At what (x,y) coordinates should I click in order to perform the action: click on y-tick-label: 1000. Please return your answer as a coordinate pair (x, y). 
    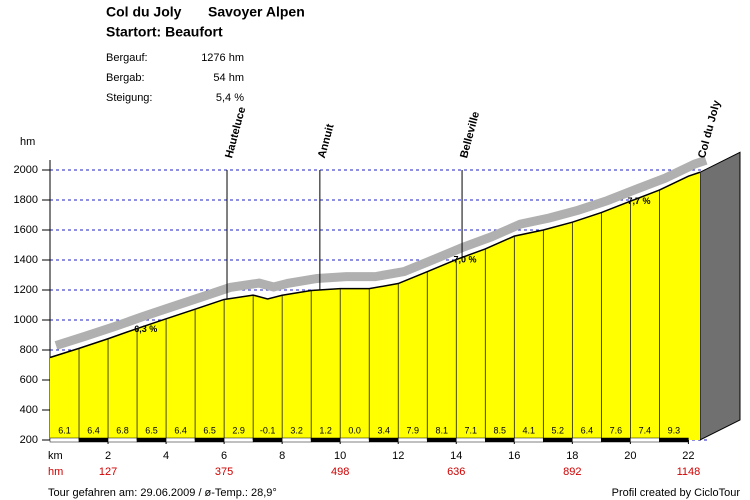
    Looking at the image, I should click on (26, 320).